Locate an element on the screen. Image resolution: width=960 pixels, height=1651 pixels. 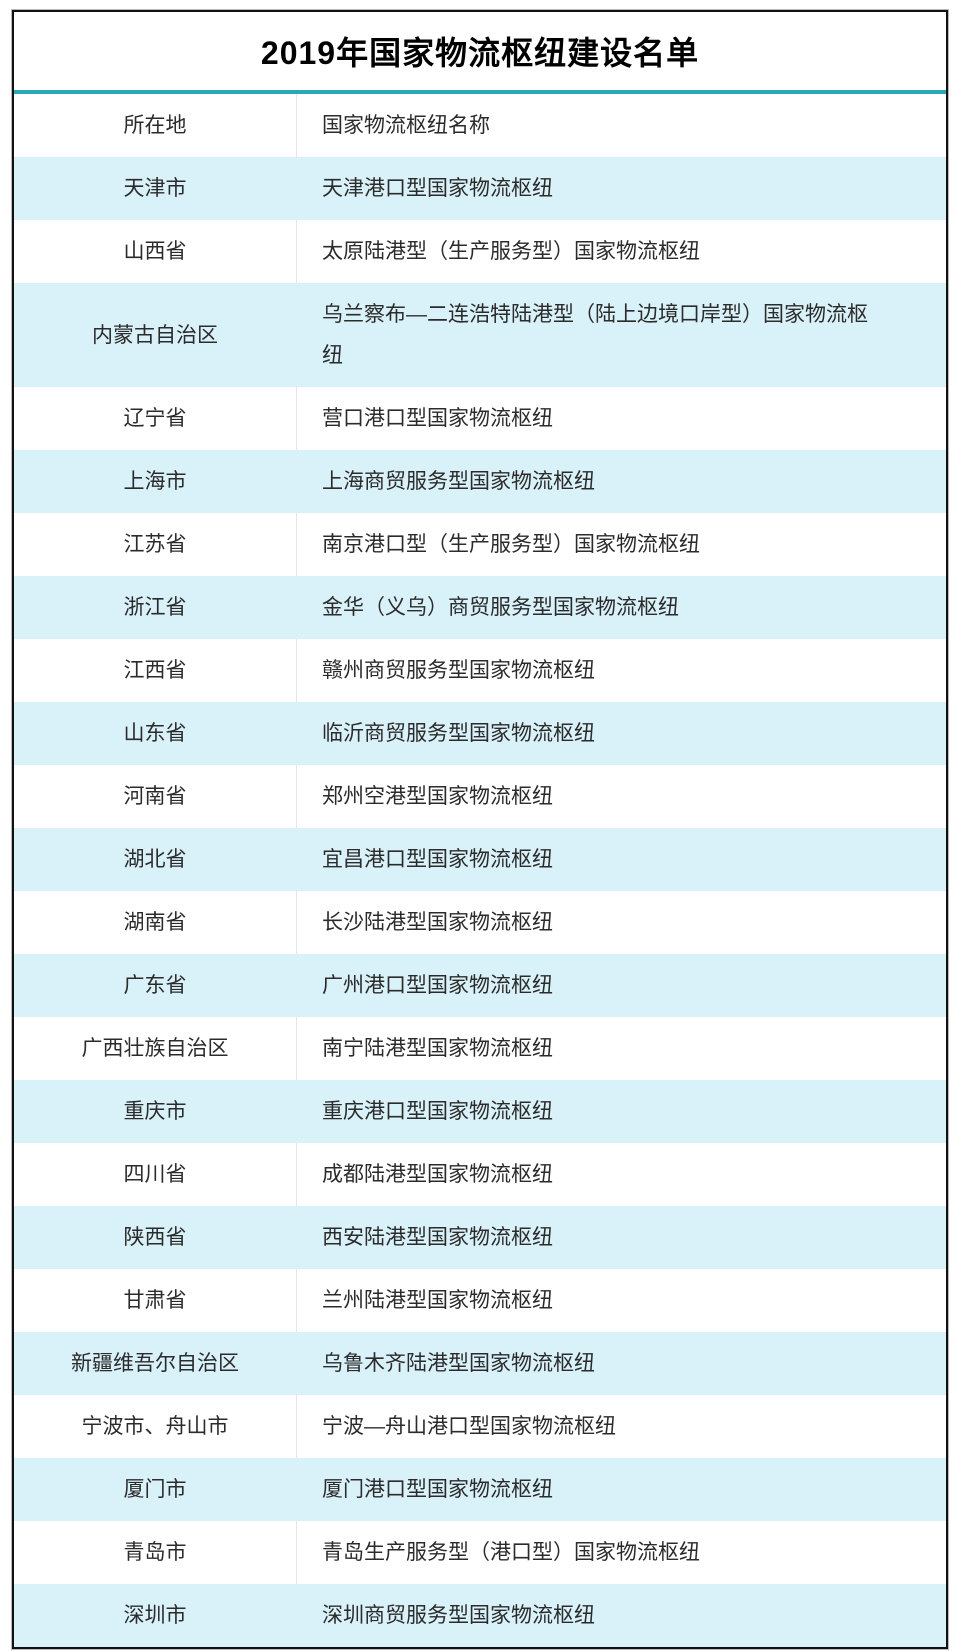
hub-name-cell: 成都陆港型国家物流枢纽 is located at coordinates (437, 1174).